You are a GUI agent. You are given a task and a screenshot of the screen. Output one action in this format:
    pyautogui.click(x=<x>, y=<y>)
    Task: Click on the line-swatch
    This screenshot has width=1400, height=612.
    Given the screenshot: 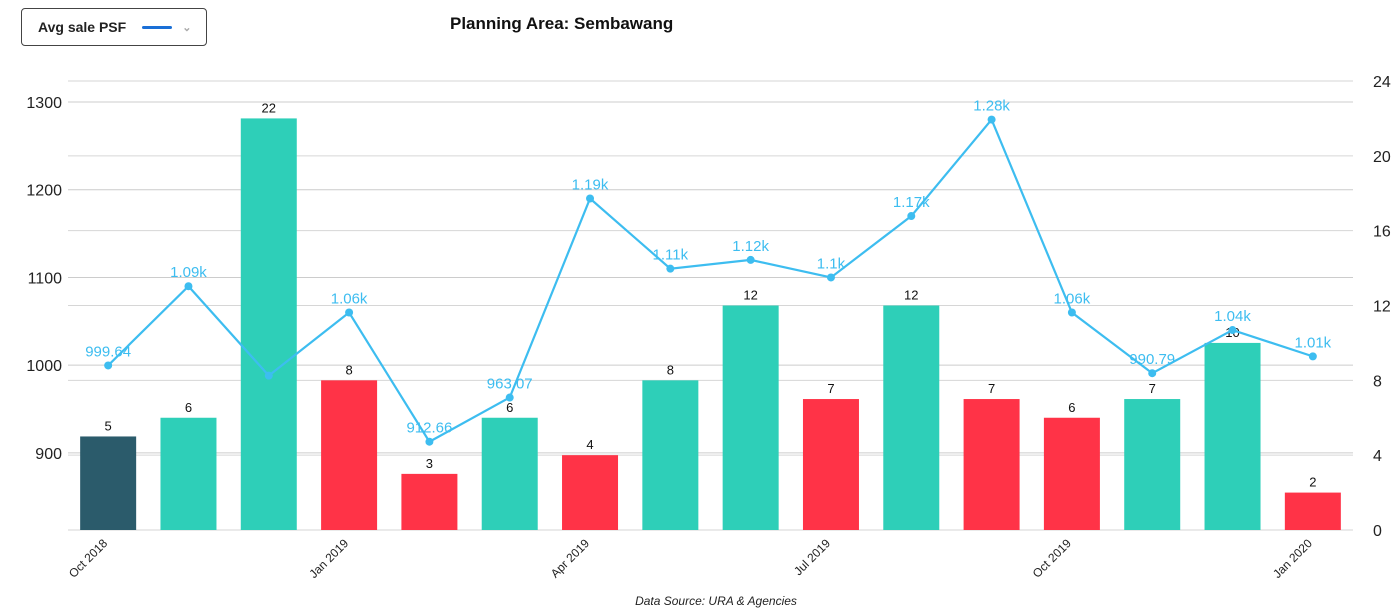 What is the action you would take?
    pyautogui.click(x=157, y=27)
    